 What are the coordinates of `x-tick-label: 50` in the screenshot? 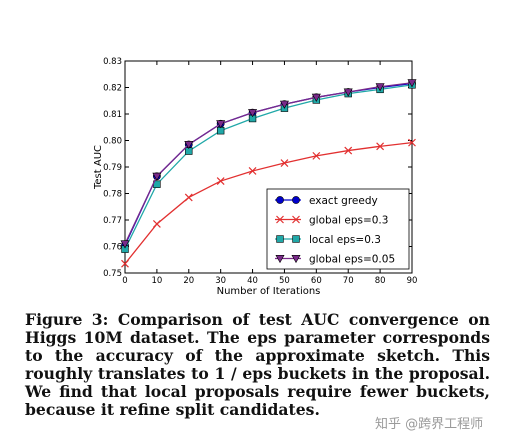 It's located at (284, 281).